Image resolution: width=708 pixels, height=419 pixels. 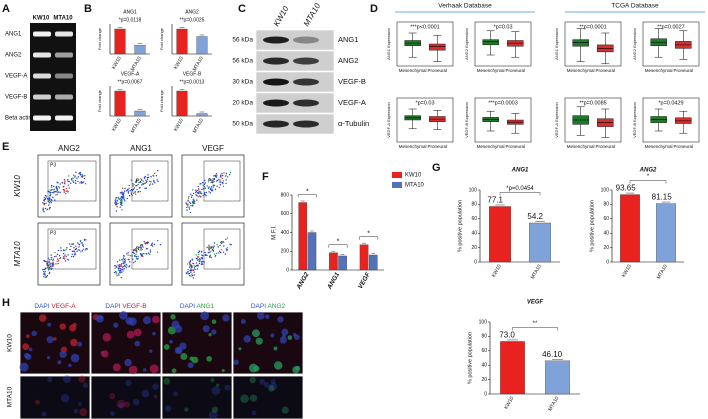 What do you see at coordinates (659, 146) in the screenshot?
I see `x-tick-label: Mesenchymal` at bounding box center [659, 146].